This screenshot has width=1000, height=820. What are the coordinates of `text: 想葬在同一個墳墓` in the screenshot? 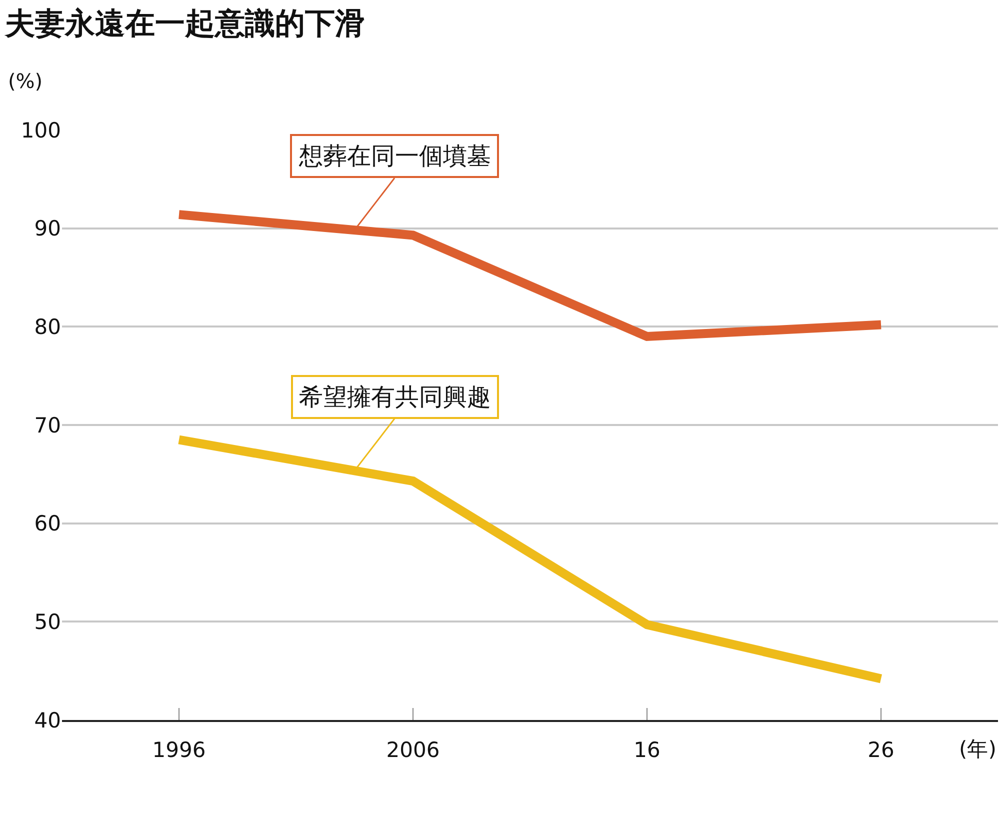 It's located at (394, 156).